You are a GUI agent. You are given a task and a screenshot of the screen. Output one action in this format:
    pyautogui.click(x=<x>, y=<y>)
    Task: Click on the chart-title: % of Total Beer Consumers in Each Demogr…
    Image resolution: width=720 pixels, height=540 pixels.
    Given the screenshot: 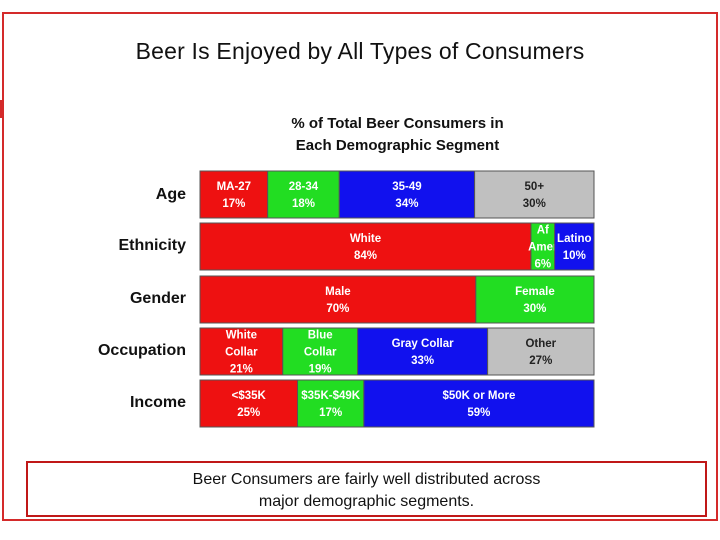 What is the action you would take?
    pyautogui.click(x=397, y=135)
    